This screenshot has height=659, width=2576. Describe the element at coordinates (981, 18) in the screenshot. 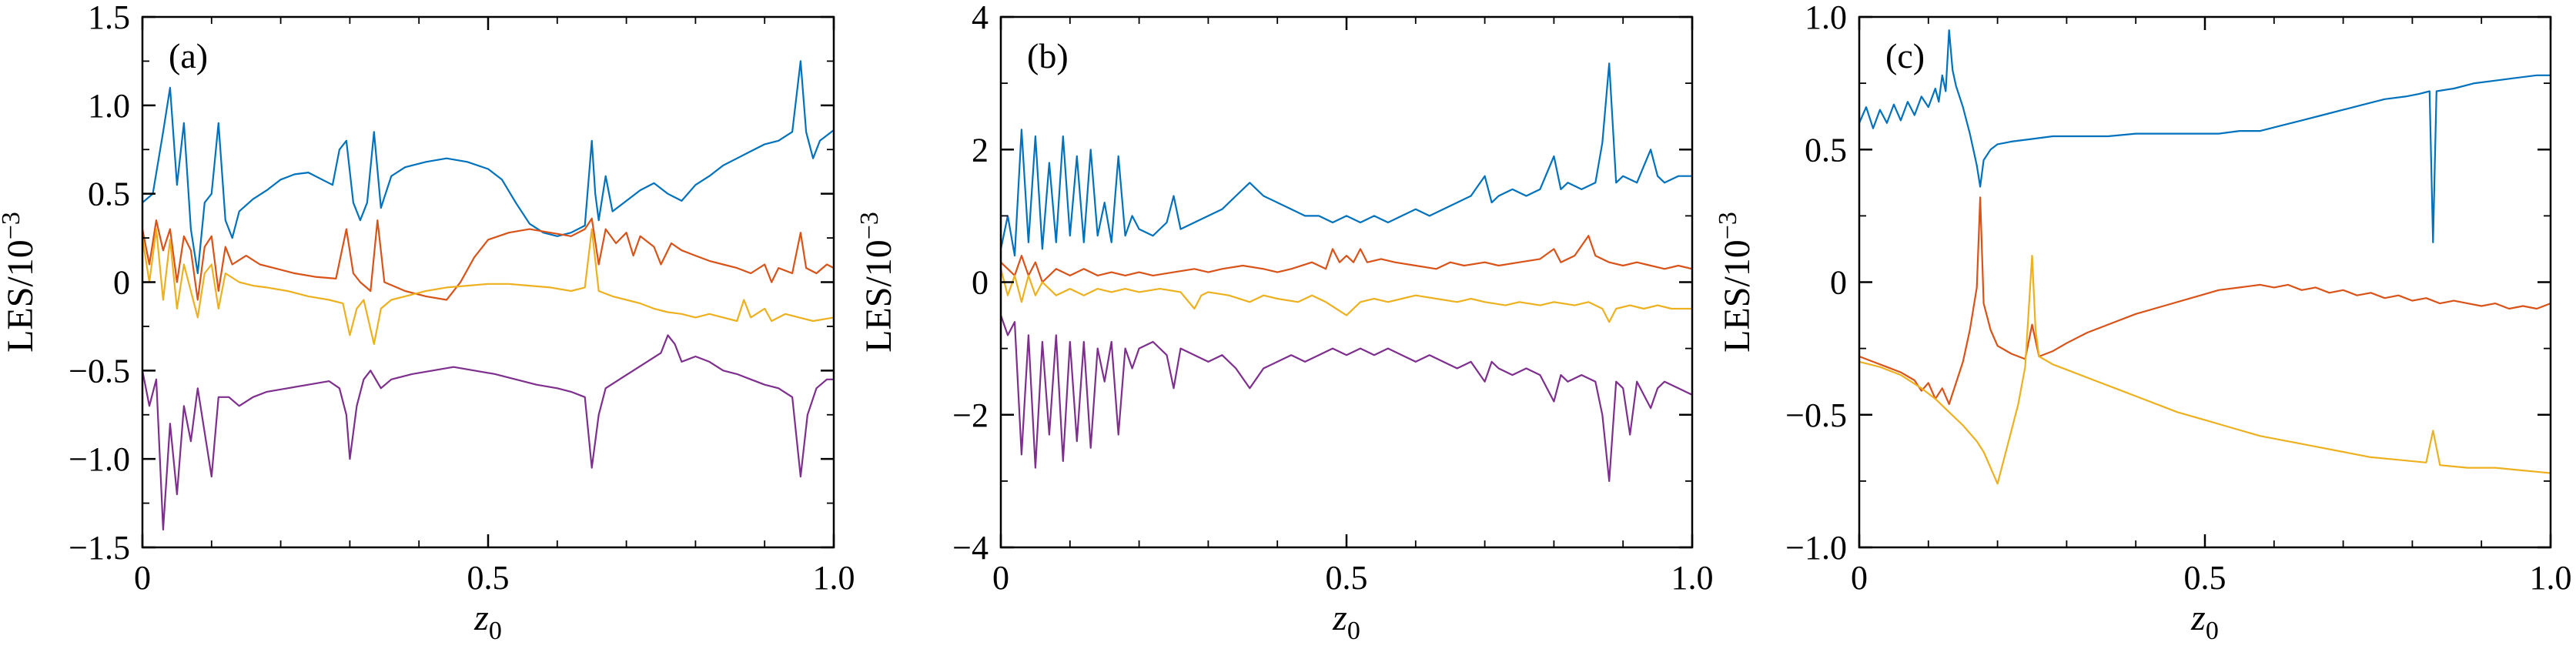

I see `y-tick-label: 4` at that location.